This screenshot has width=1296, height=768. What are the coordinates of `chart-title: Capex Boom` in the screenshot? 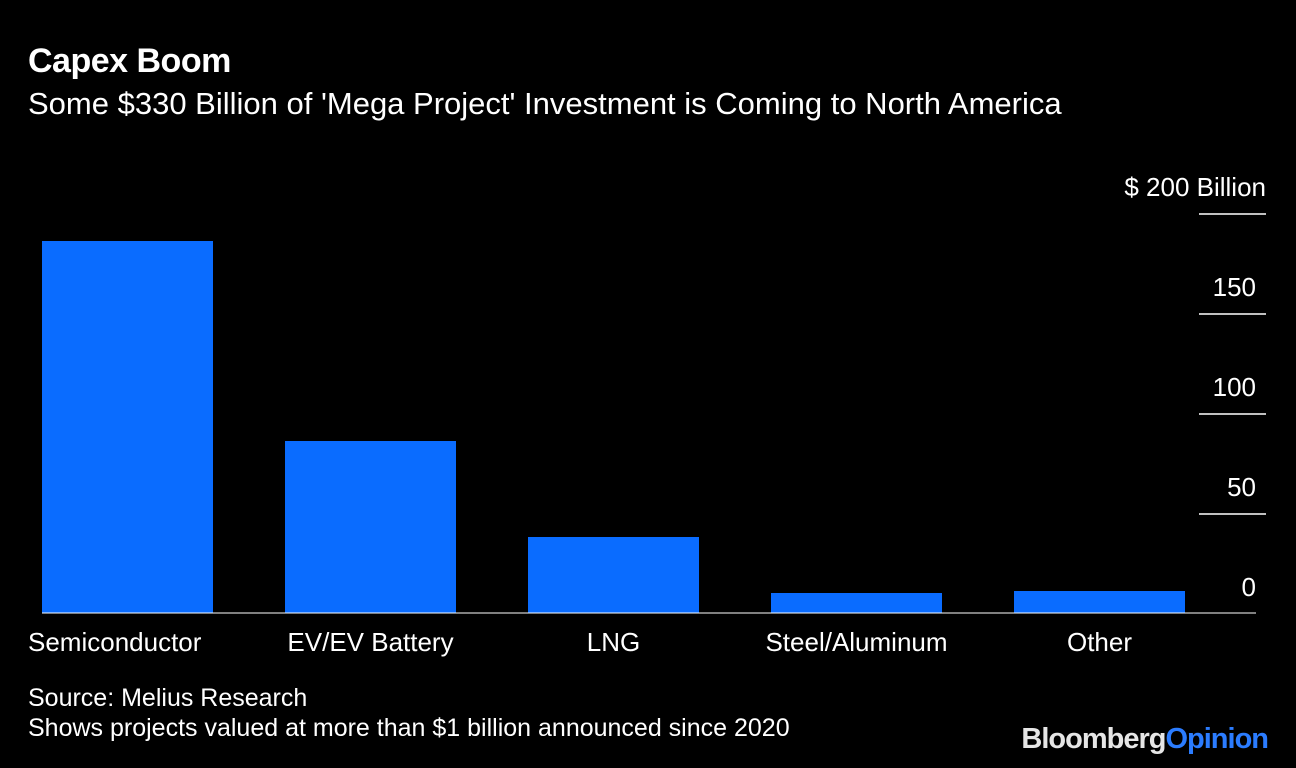 It's located at (129, 61).